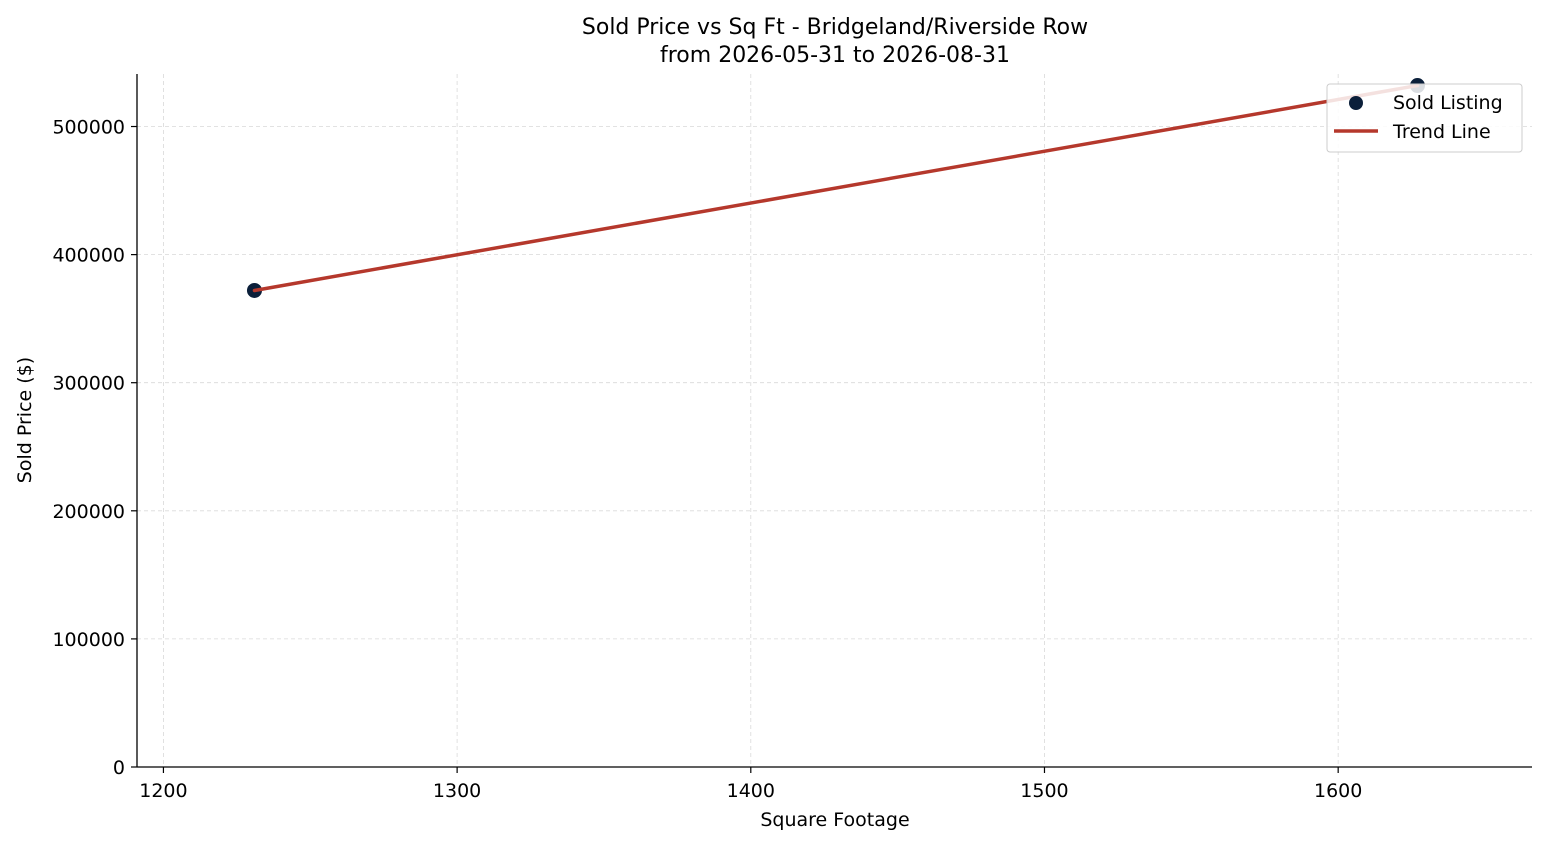 Image resolution: width=1547 pixels, height=849 pixels. What do you see at coordinates (1448, 103) in the screenshot?
I see `legend-label-sold-listing: Sold Listing` at bounding box center [1448, 103].